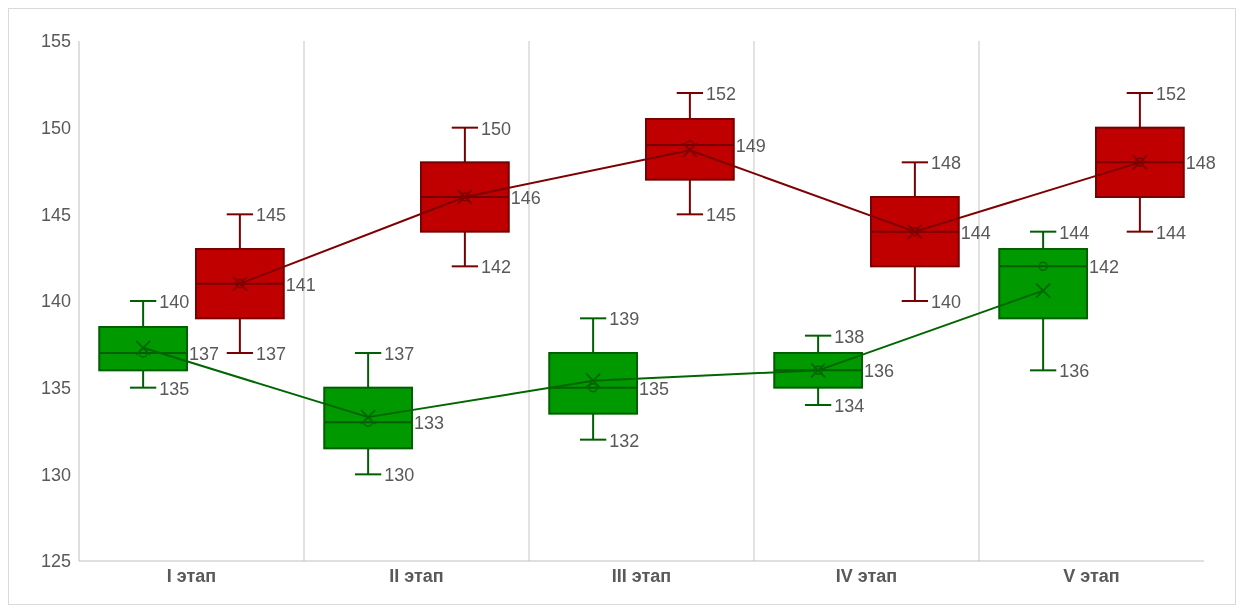 This screenshot has width=1244, height=613. What do you see at coordinates (750, 146) in the screenshot?
I see `annotation: 149` at bounding box center [750, 146].